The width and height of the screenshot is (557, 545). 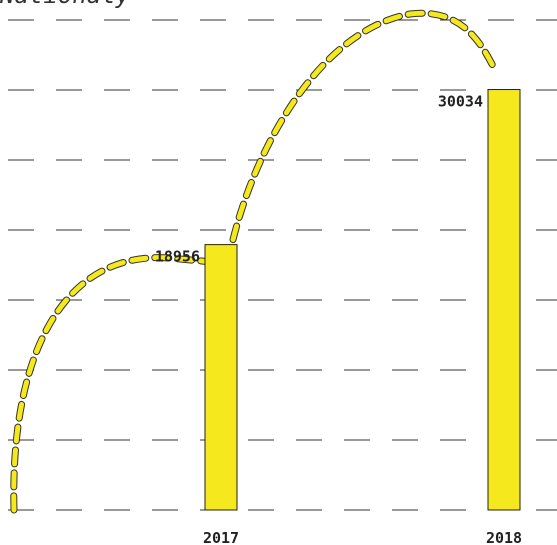 What do you see at coordinates (221, 537) in the screenshot?
I see `x-tick-label: 2017` at bounding box center [221, 537].